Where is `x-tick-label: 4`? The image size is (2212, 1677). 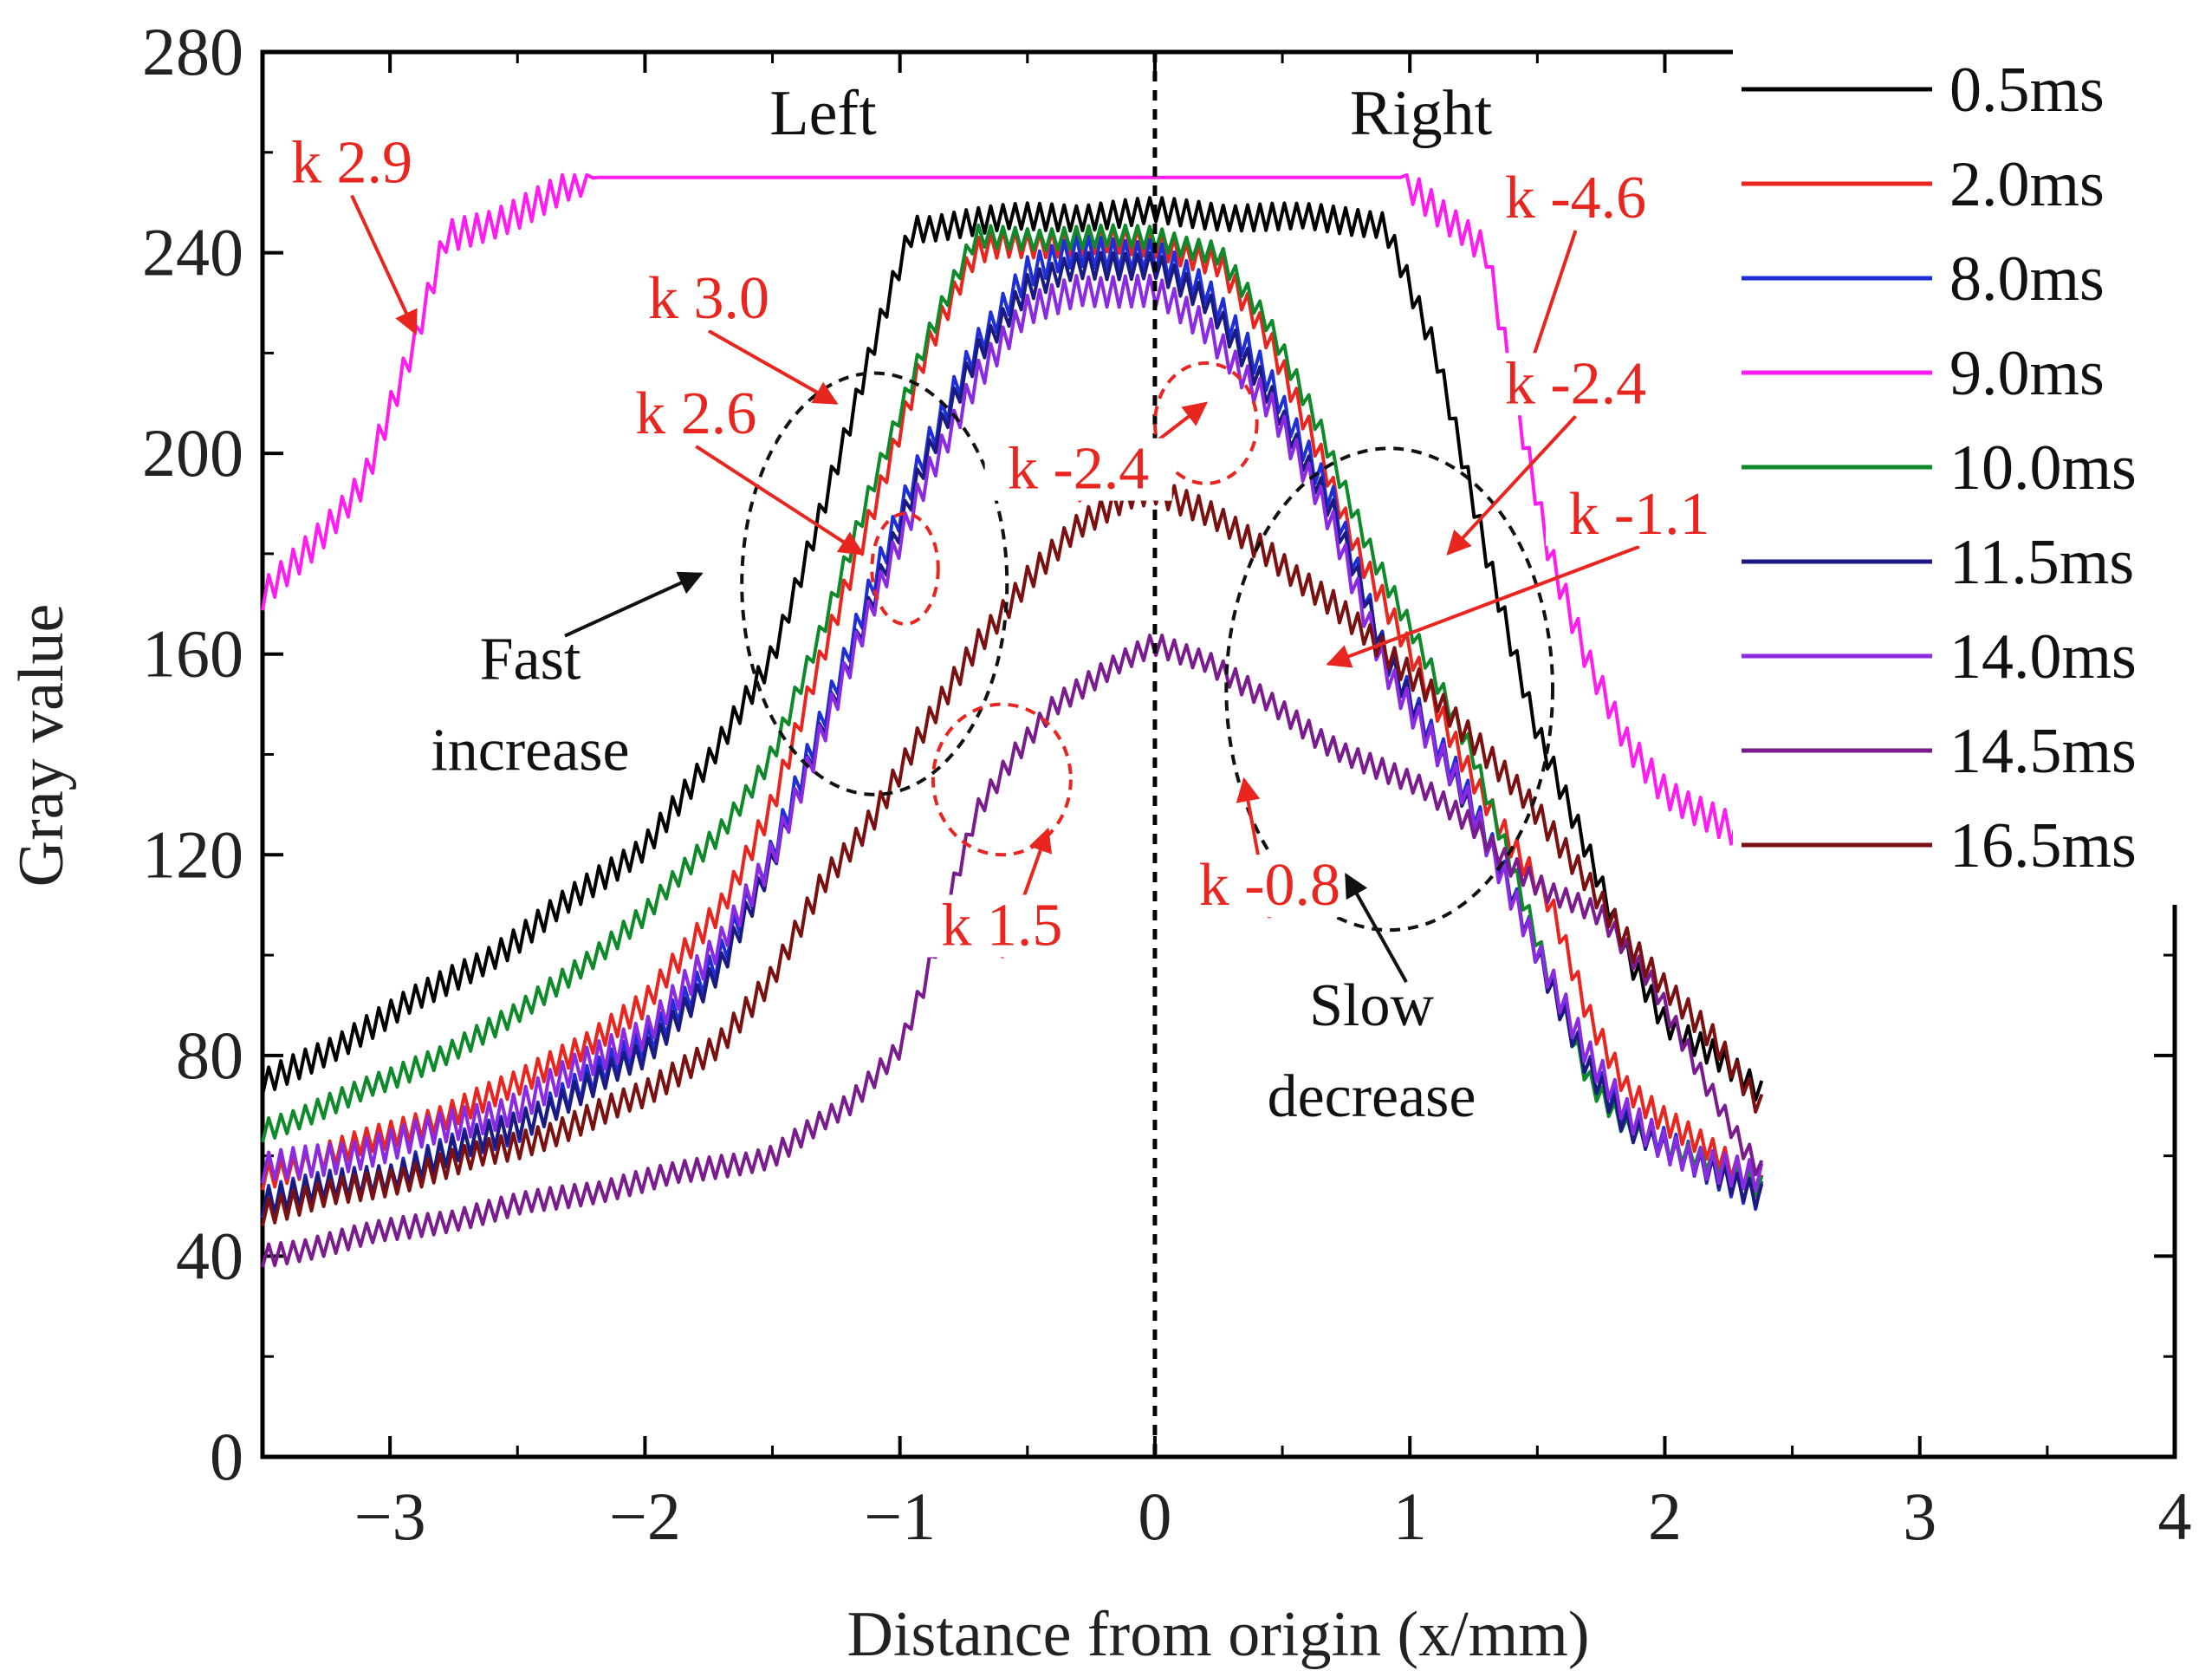
x-tick-label: 4 is located at coordinates (2175, 1516).